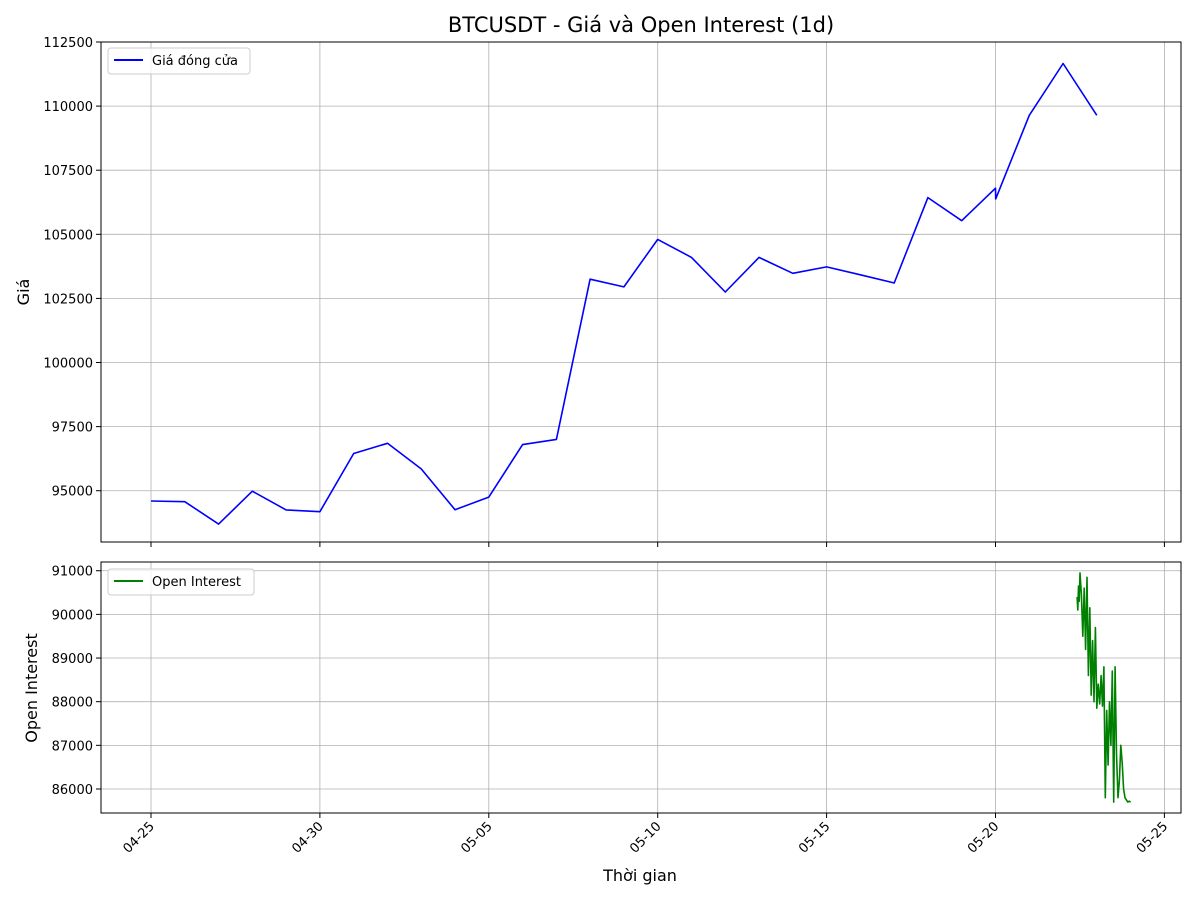 The height and width of the screenshot is (900, 1200). I want to click on open-interest-series, so click(1104, 687).